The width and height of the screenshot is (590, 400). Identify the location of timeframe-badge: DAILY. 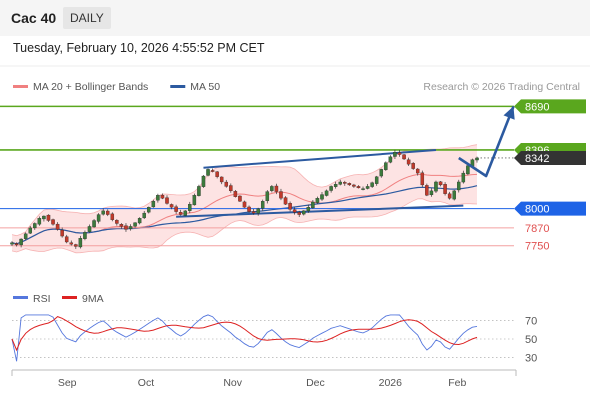
(87, 18).